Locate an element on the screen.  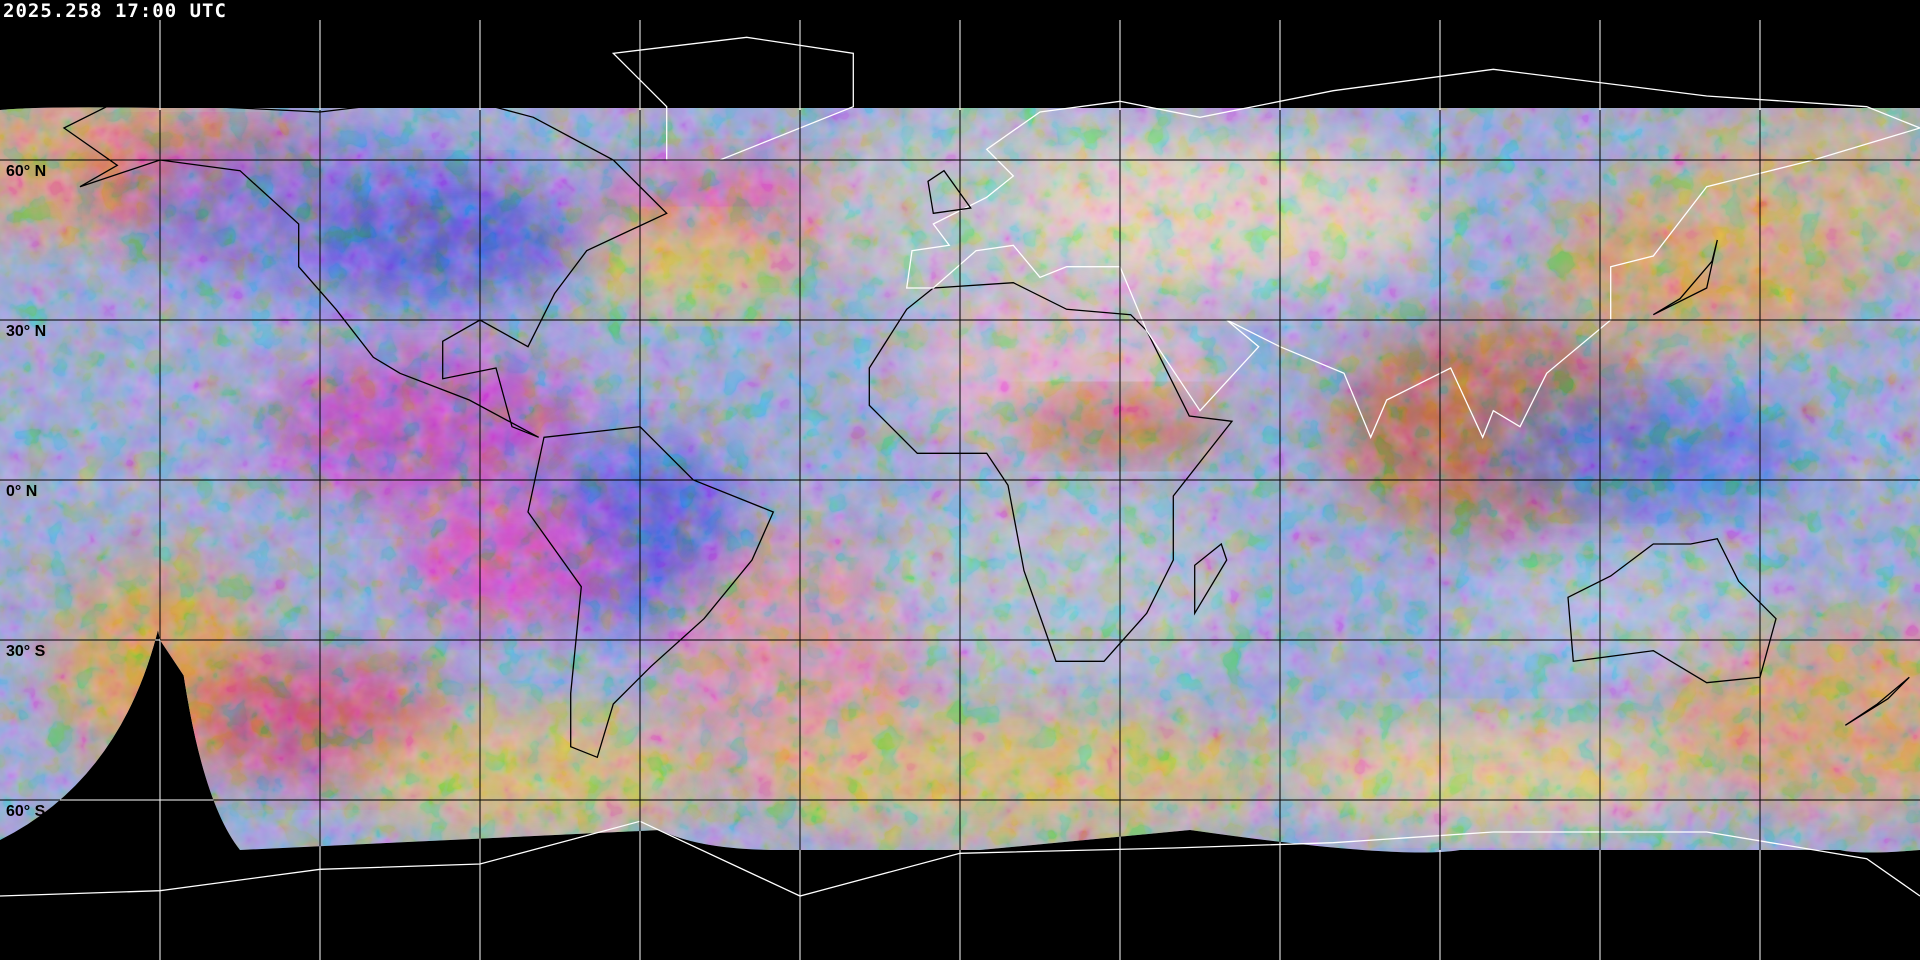
lat-label-30s: 30° S is located at coordinates (26, 651).